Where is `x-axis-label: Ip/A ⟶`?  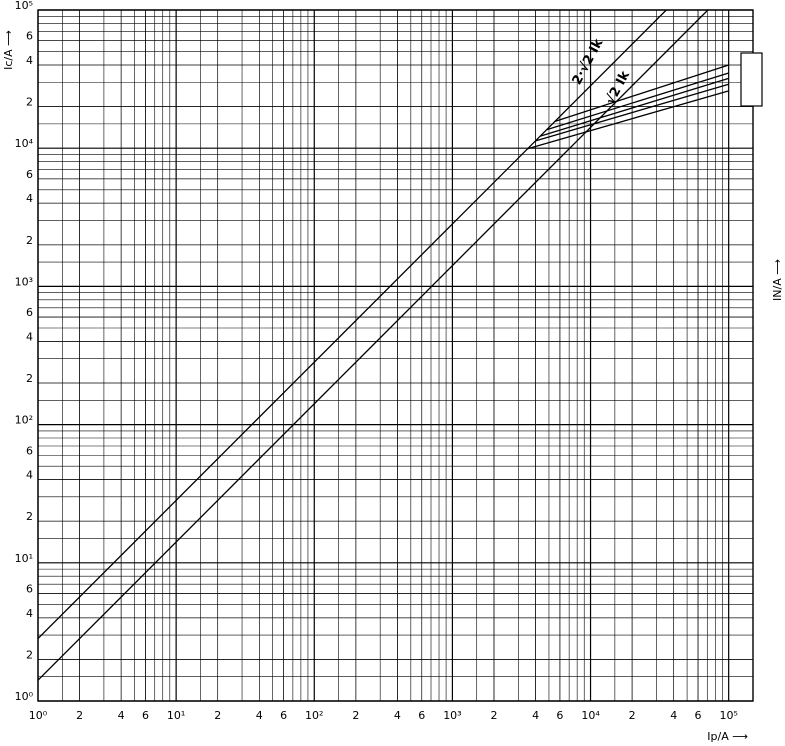
x-axis-label: Ip/A ⟶ is located at coordinates (727, 736).